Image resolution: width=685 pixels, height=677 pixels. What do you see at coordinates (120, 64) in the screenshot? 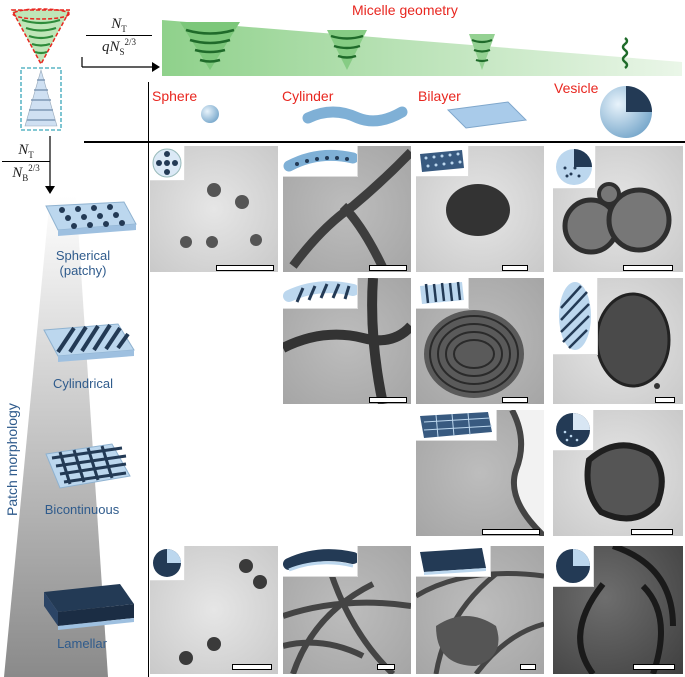
I see `x-axis-arrow` at bounding box center [120, 64].